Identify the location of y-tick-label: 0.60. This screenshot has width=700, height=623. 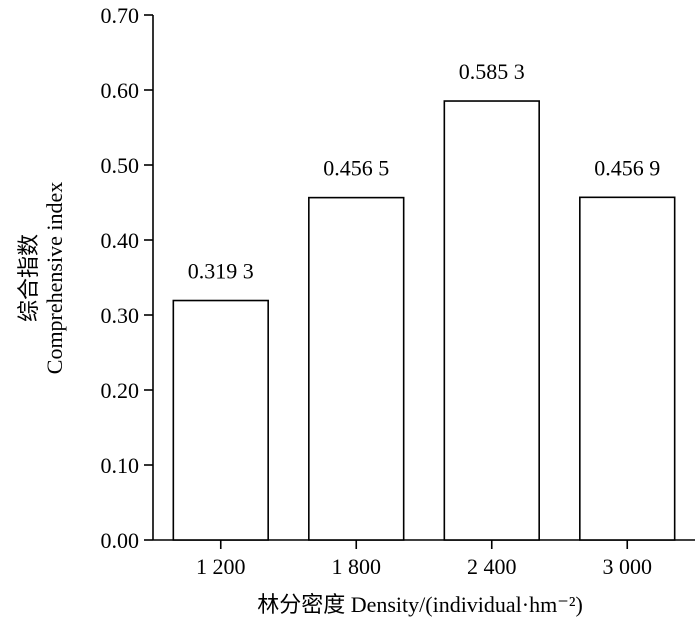
(120, 90).